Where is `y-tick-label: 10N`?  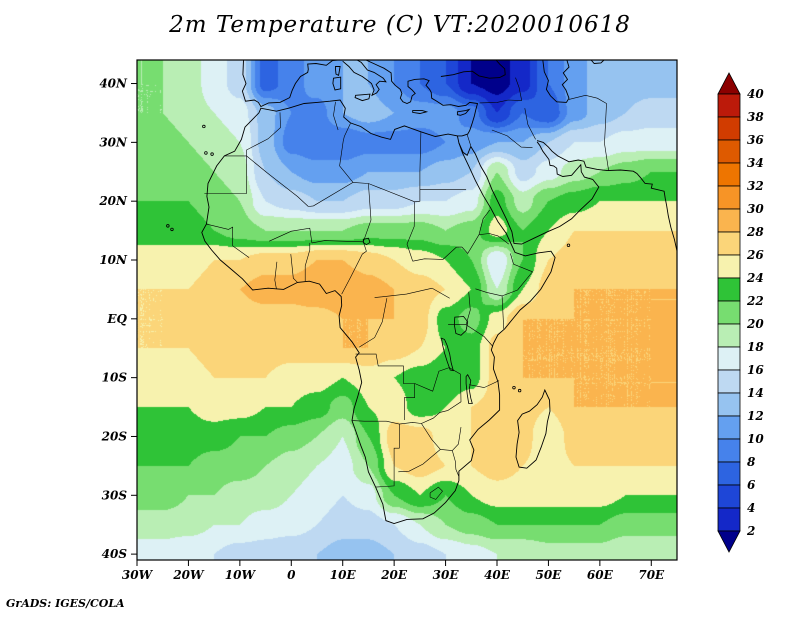
y-tick-label: 10N is located at coordinates (113, 260).